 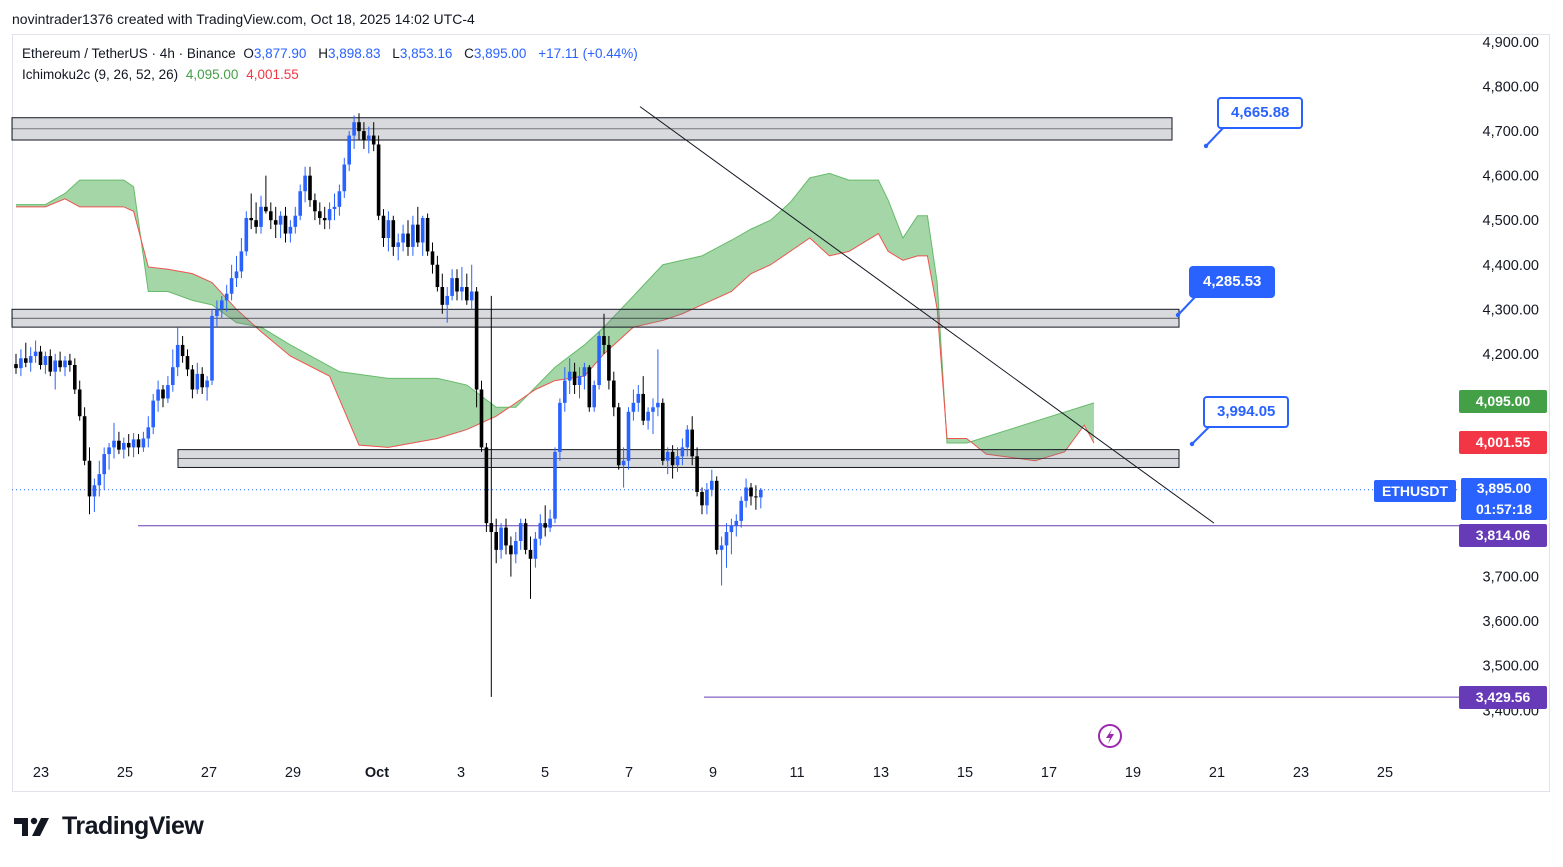 What do you see at coordinates (323, 53) in the screenshot?
I see `high-label: H` at bounding box center [323, 53].